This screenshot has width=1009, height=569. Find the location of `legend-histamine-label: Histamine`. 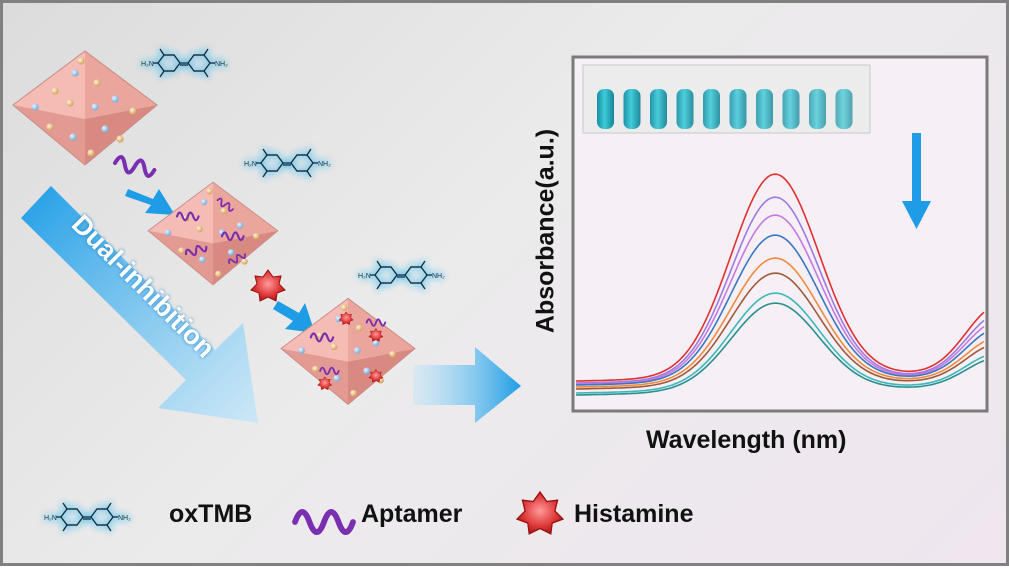

legend-histamine-label: Histamine is located at coordinates (634, 514).